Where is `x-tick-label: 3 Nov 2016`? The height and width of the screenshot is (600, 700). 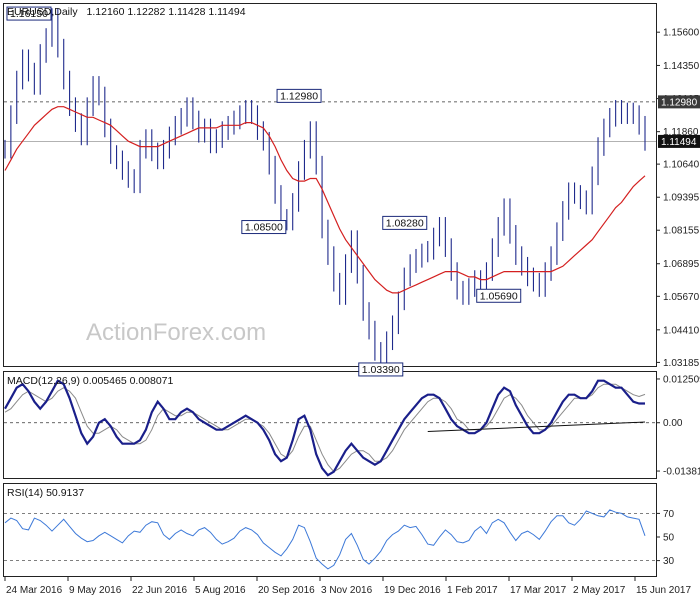
x-tick-label: 3 Nov 2016 is located at coordinates (347, 590).